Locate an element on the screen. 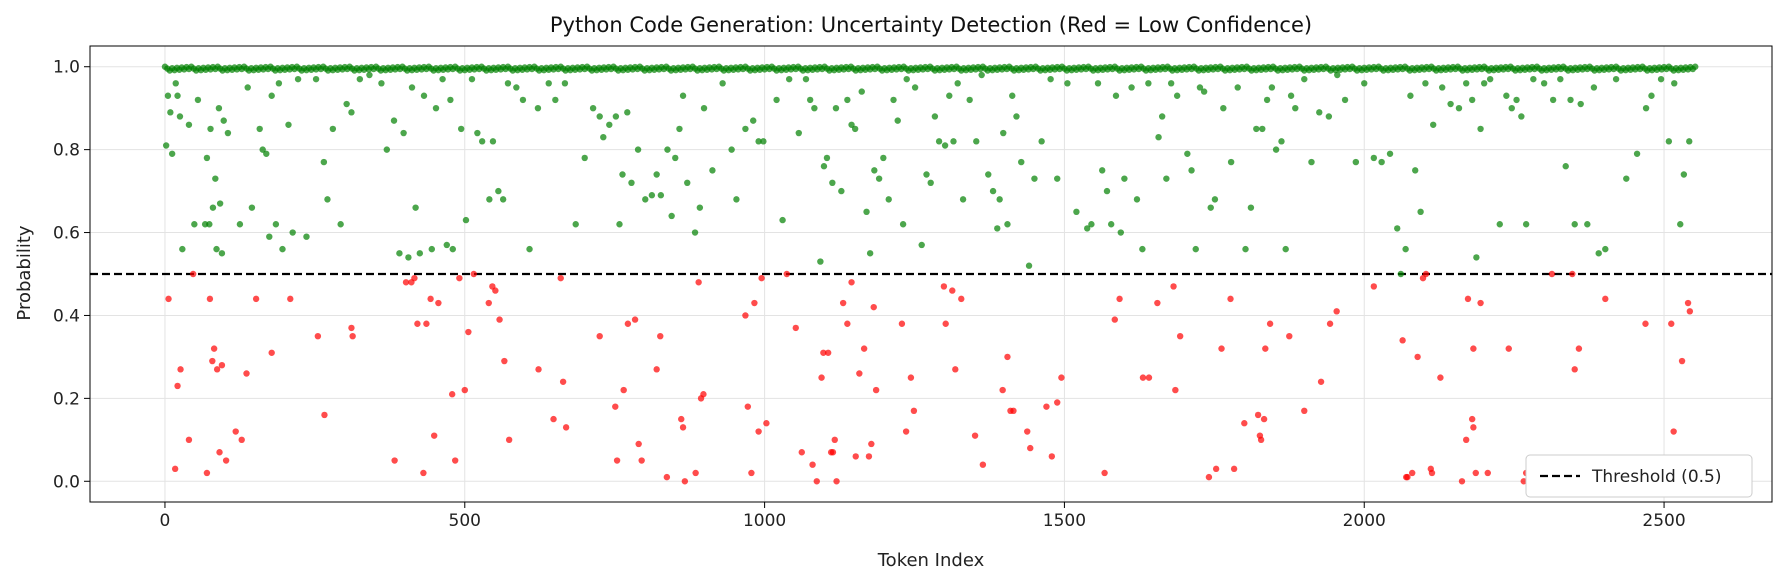 The height and width of the screenshot is (584, 1785). y-tick-label: 0.4 is located at coordinates (66, 316).